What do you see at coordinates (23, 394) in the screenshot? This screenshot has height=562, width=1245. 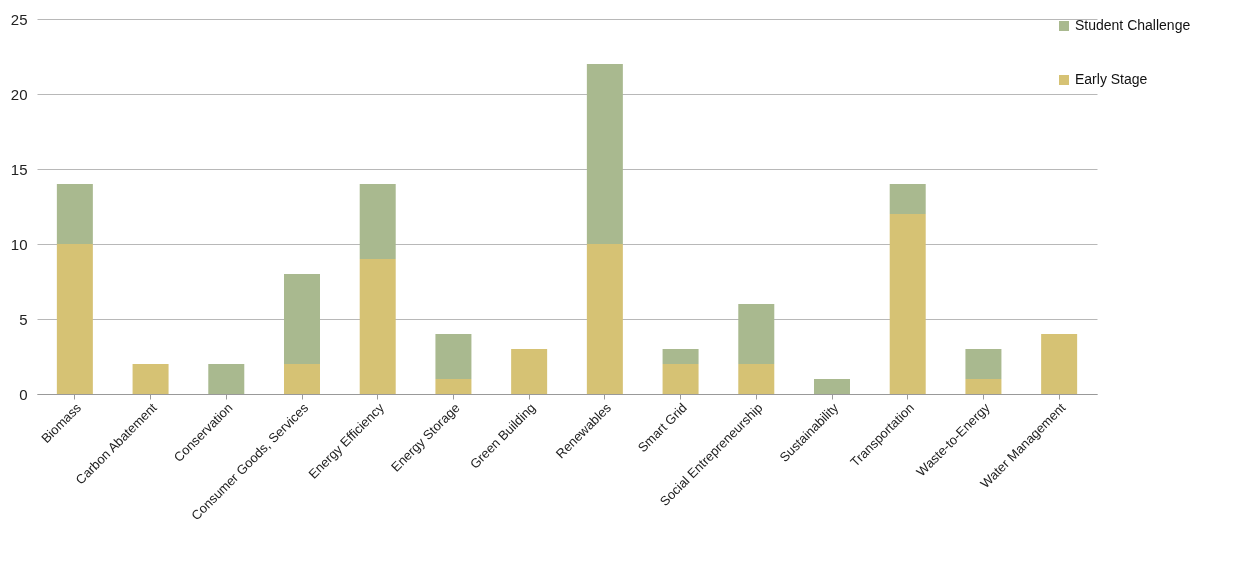 I see `y-tick-label: 0` at bounding box center [23, 394].